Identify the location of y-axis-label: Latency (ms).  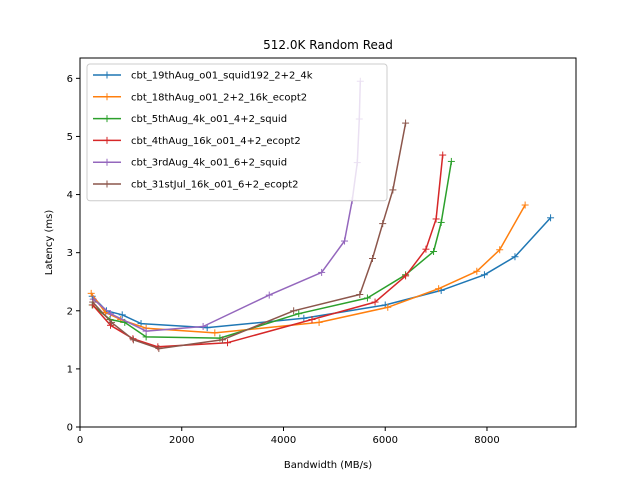
(49, 243).